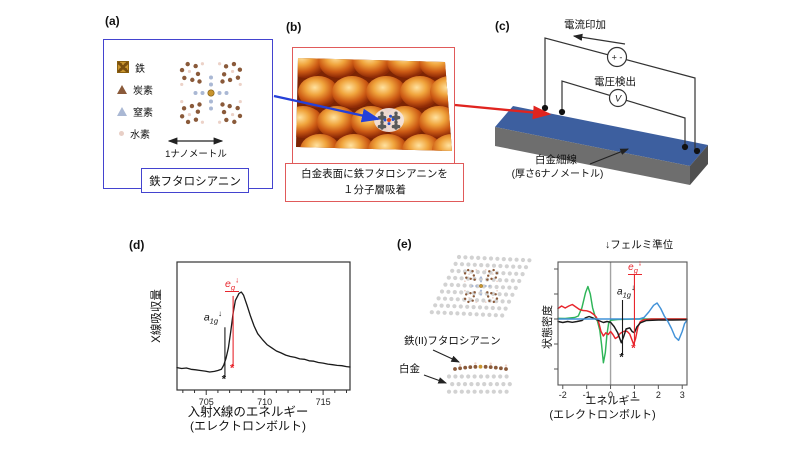  I want to click on dos-chart: -2 -1 0 1 2 3**, so click(621, 330).